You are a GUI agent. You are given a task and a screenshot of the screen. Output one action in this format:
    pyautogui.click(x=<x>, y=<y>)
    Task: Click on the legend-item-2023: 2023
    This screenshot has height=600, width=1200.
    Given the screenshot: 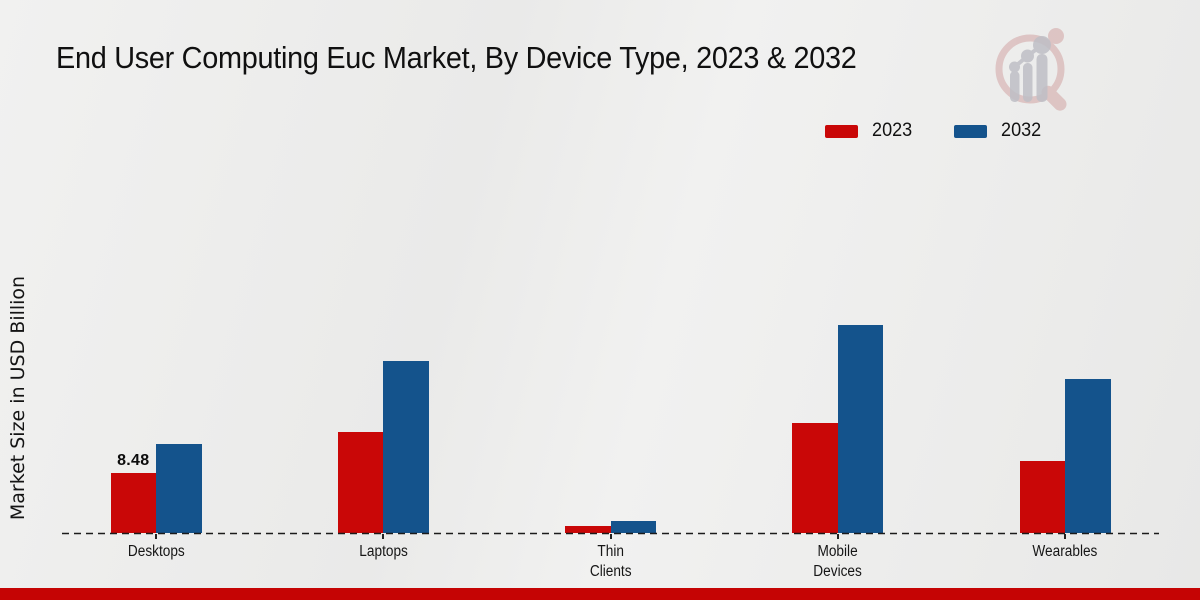 What is the action you would take?
    pyautogui.click(x=869, y=131)
    